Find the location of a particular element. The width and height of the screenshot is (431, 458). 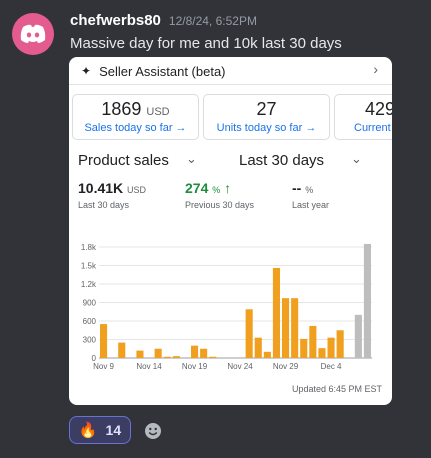

card-unit: USD is located at coordinates (158, 112).